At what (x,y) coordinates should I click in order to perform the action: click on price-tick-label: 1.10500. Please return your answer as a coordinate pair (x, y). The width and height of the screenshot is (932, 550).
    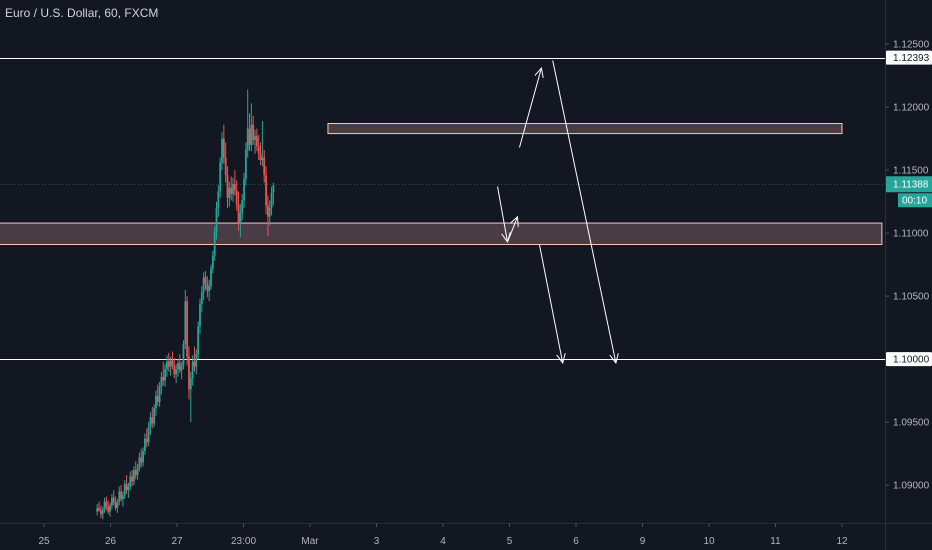
    Looking at the image, I should click on (911, 297).